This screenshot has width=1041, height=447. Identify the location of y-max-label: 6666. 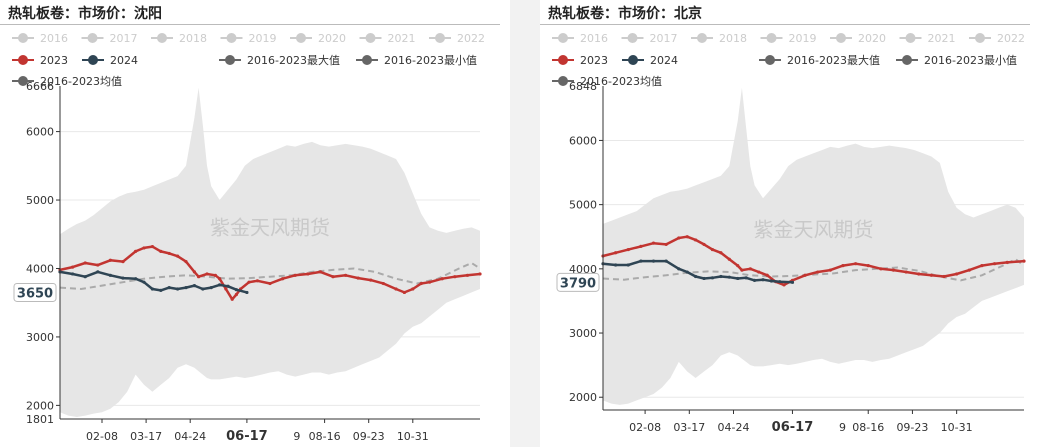
(40, 86).